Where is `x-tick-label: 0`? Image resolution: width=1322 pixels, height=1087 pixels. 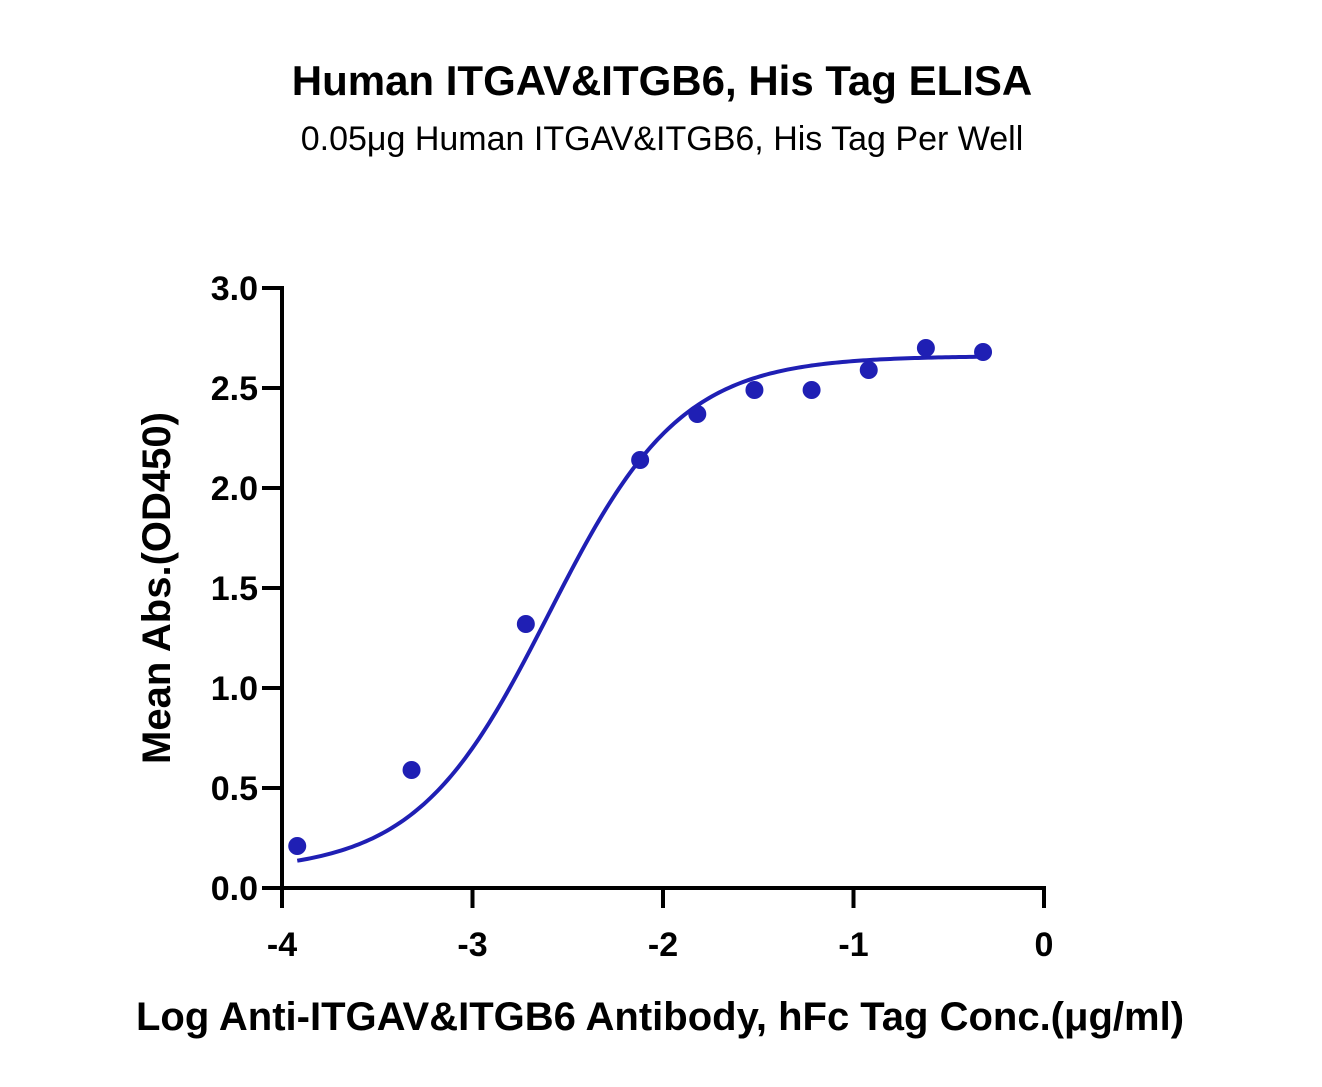
x-tick-label: 0 is located at coordinates (1044, 945).